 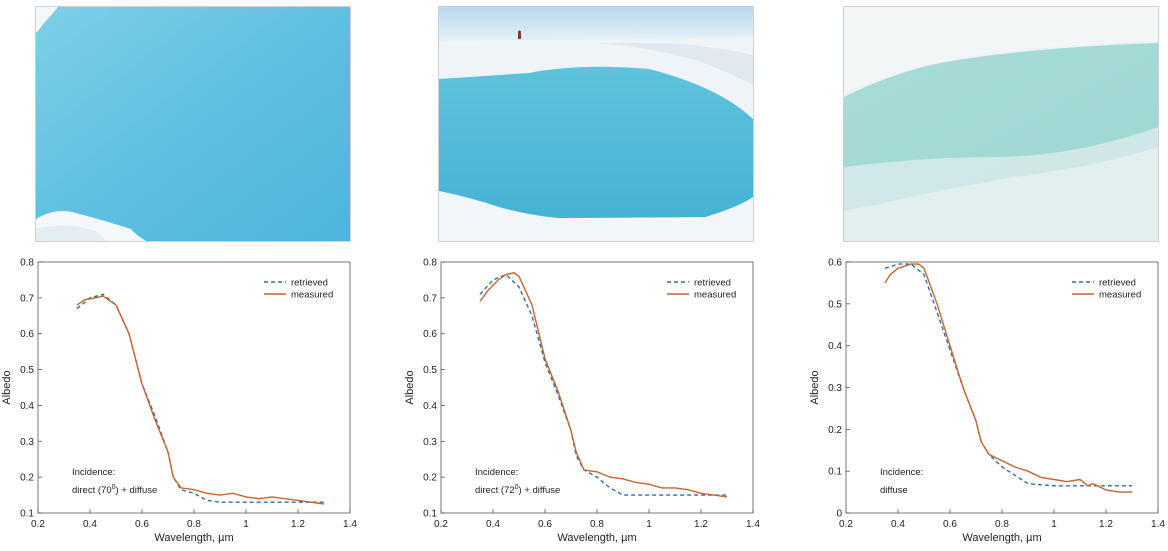 What do you see at coordinates (517, 490) in the screenshot?
I see `incidence-annotation-detail: direct (720) + diffuse` at bounding box center [517, 490].